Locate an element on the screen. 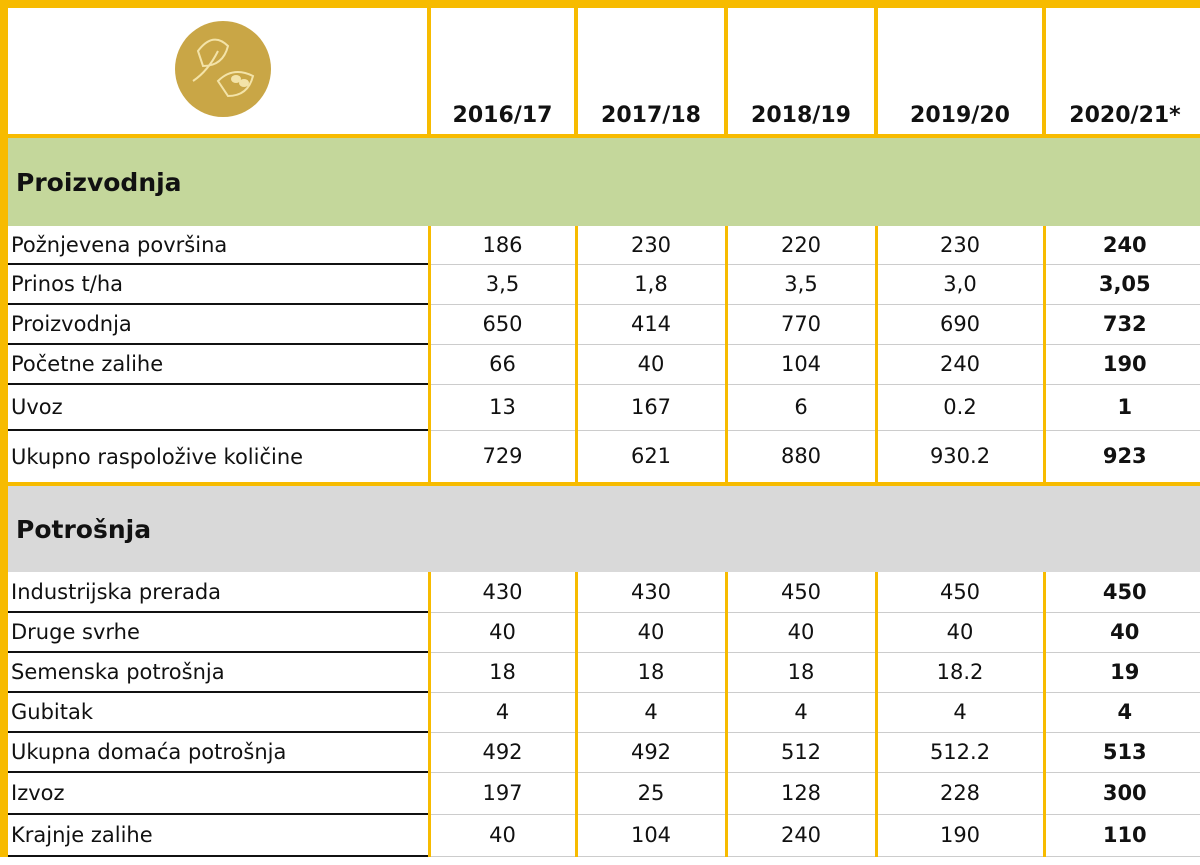  cell-value: 1 is located at coordinates (1121, 407).